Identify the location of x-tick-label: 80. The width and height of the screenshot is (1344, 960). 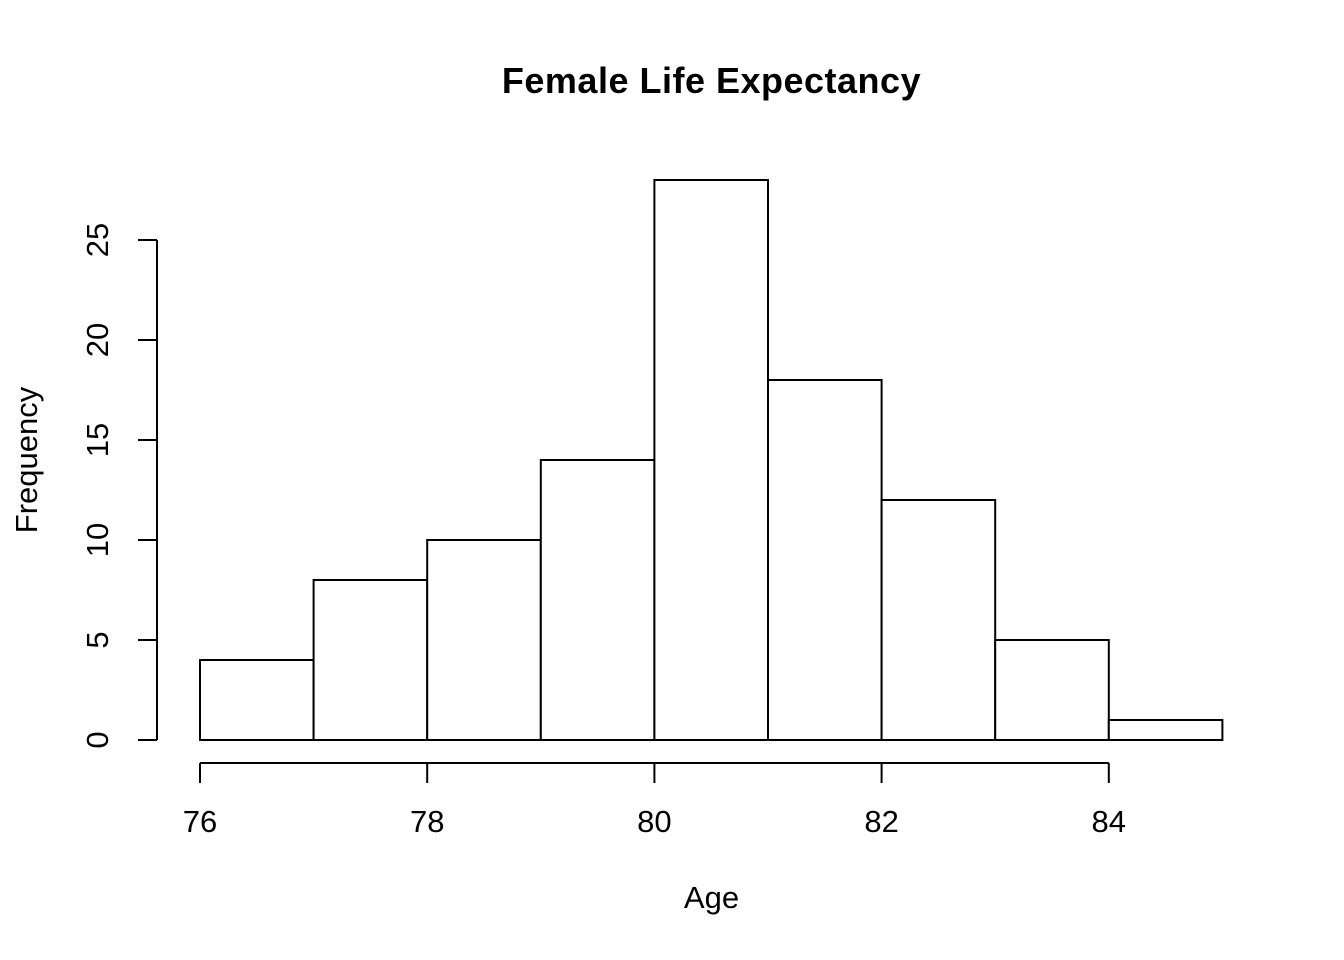
(654, 821).